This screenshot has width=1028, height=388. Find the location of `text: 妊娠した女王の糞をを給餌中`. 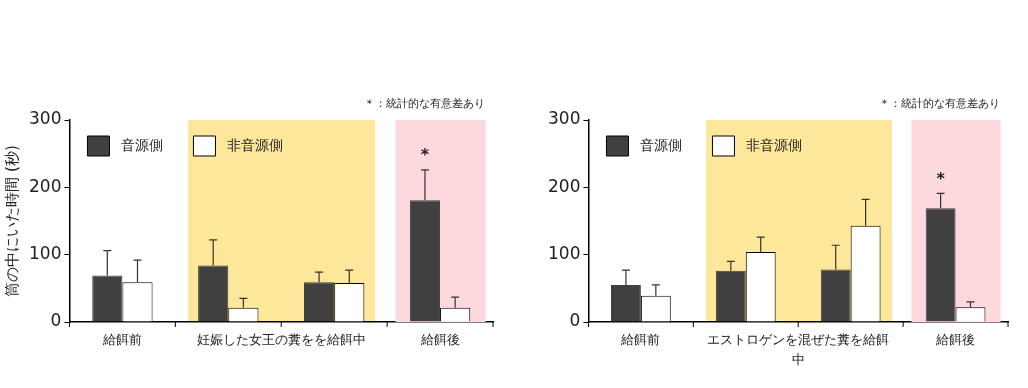

text: 妊娠した女王の糞をを給餌中 is located at coordinates (281, 339).